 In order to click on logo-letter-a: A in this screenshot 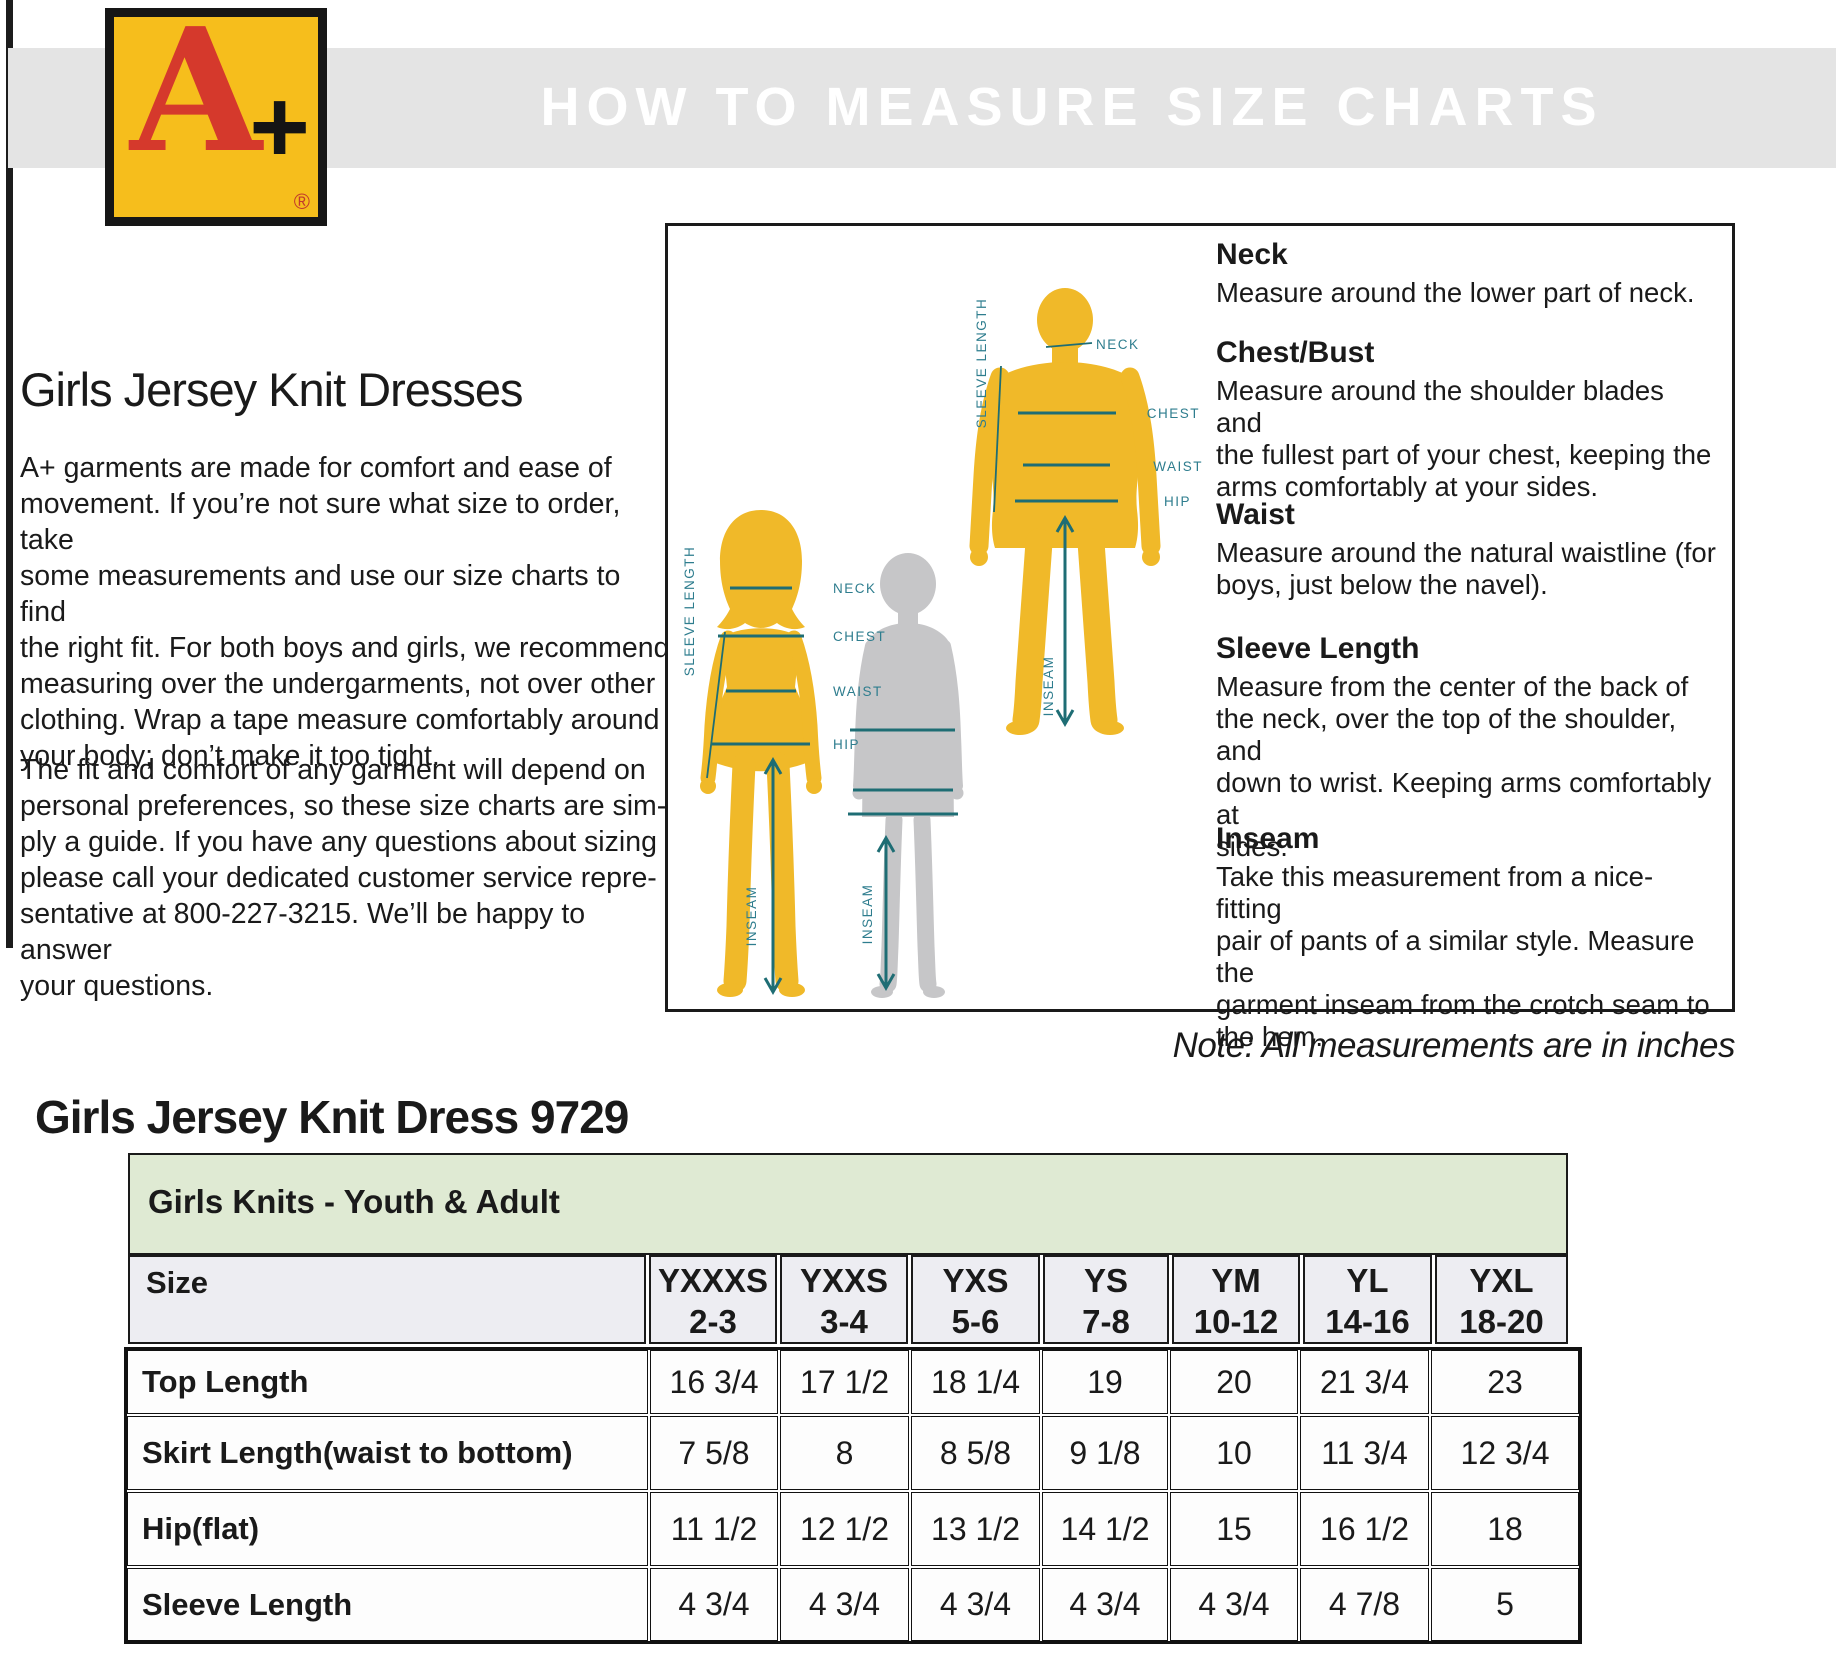, I will do `click(196, 95)`.